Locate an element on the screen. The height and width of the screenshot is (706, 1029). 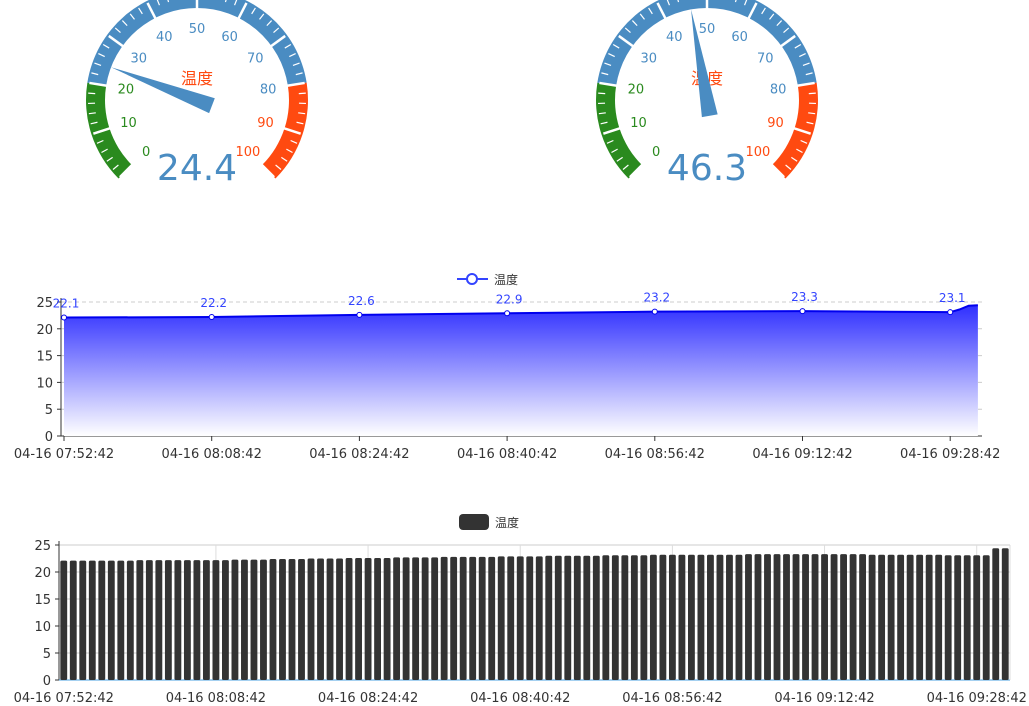
line-legend: 温度 is located at coordinates (487, 279).